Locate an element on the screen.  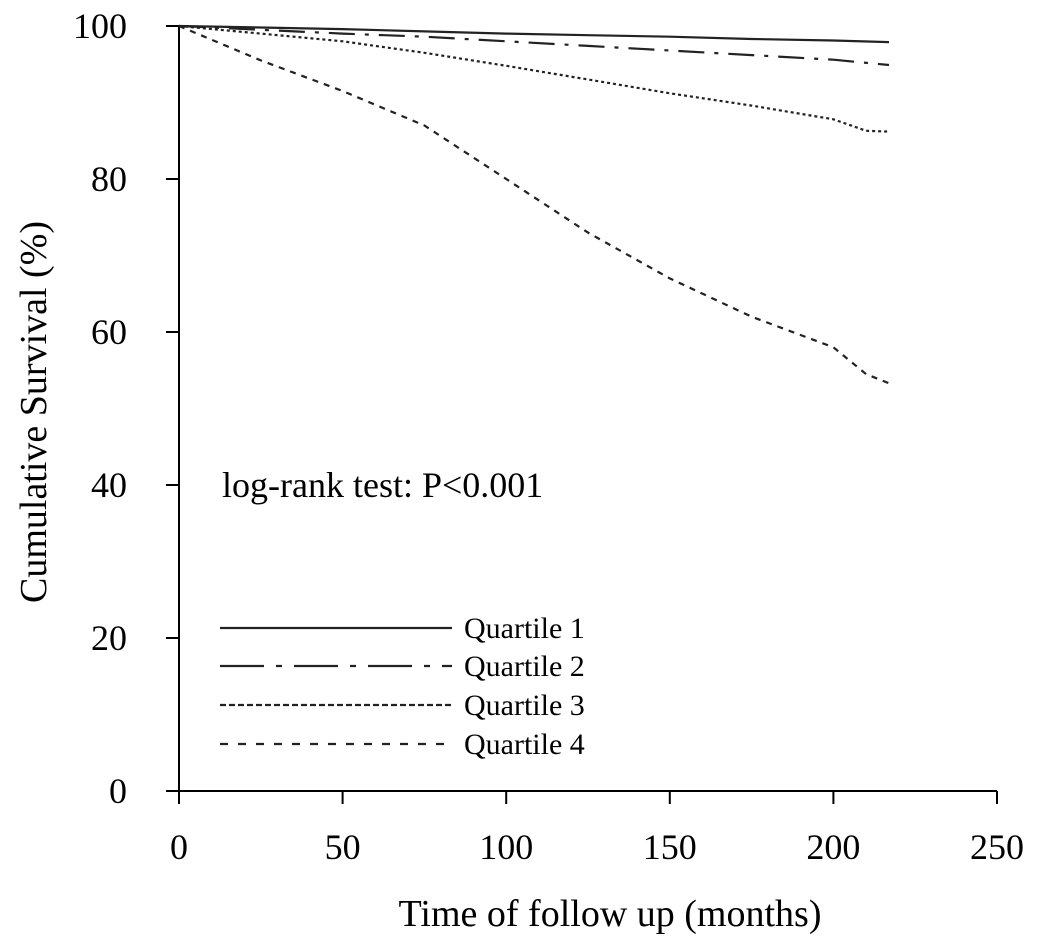
y-tick-label: 40 is located at coordinates (109, 485).